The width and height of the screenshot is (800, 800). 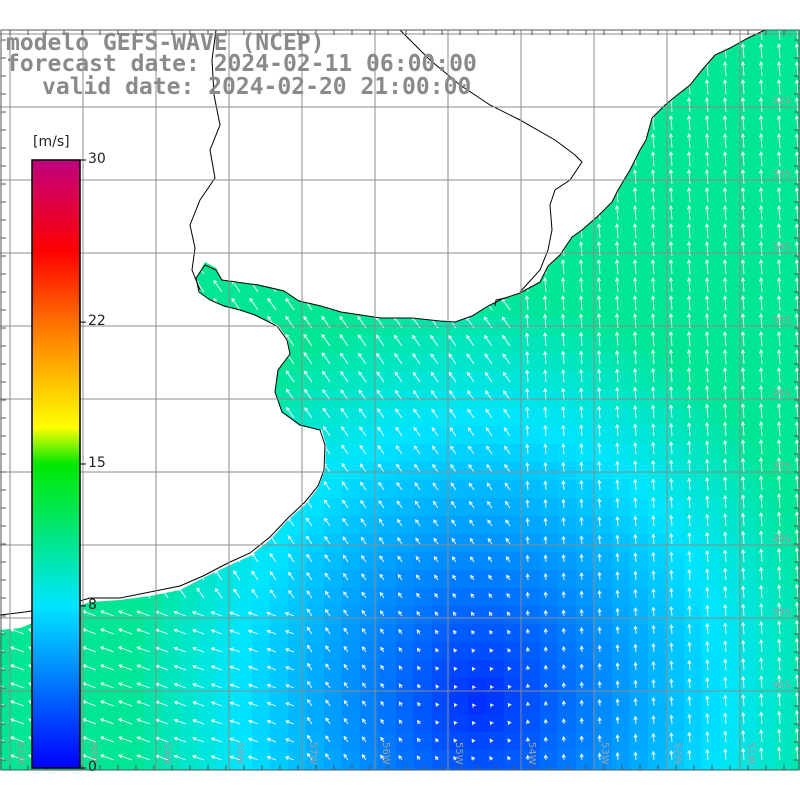 What do you see at coordinates (781, 685) in the screenshot?
I see `lat-label: 40S` at bounding box center [781, 685].